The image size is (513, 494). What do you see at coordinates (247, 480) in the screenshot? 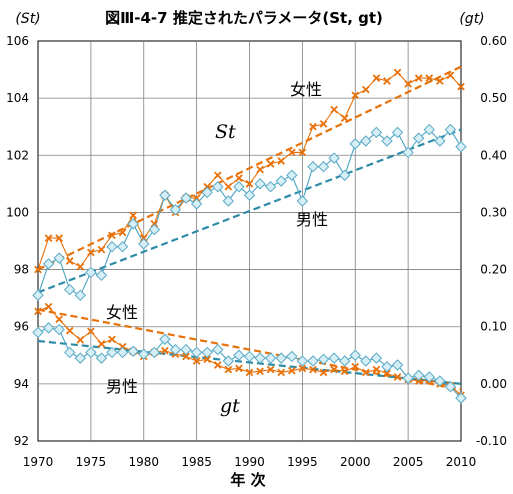
I see `x-axis-label: 年 次` at bounding box center [247, 480].